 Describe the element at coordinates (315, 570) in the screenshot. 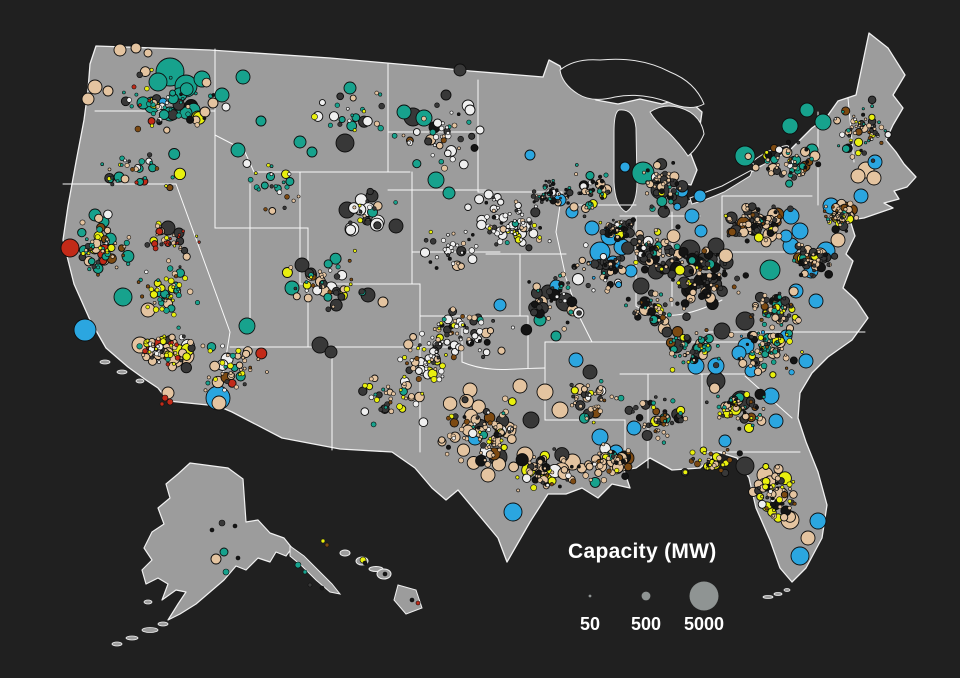

I see `alaska-panhandle` at that location.